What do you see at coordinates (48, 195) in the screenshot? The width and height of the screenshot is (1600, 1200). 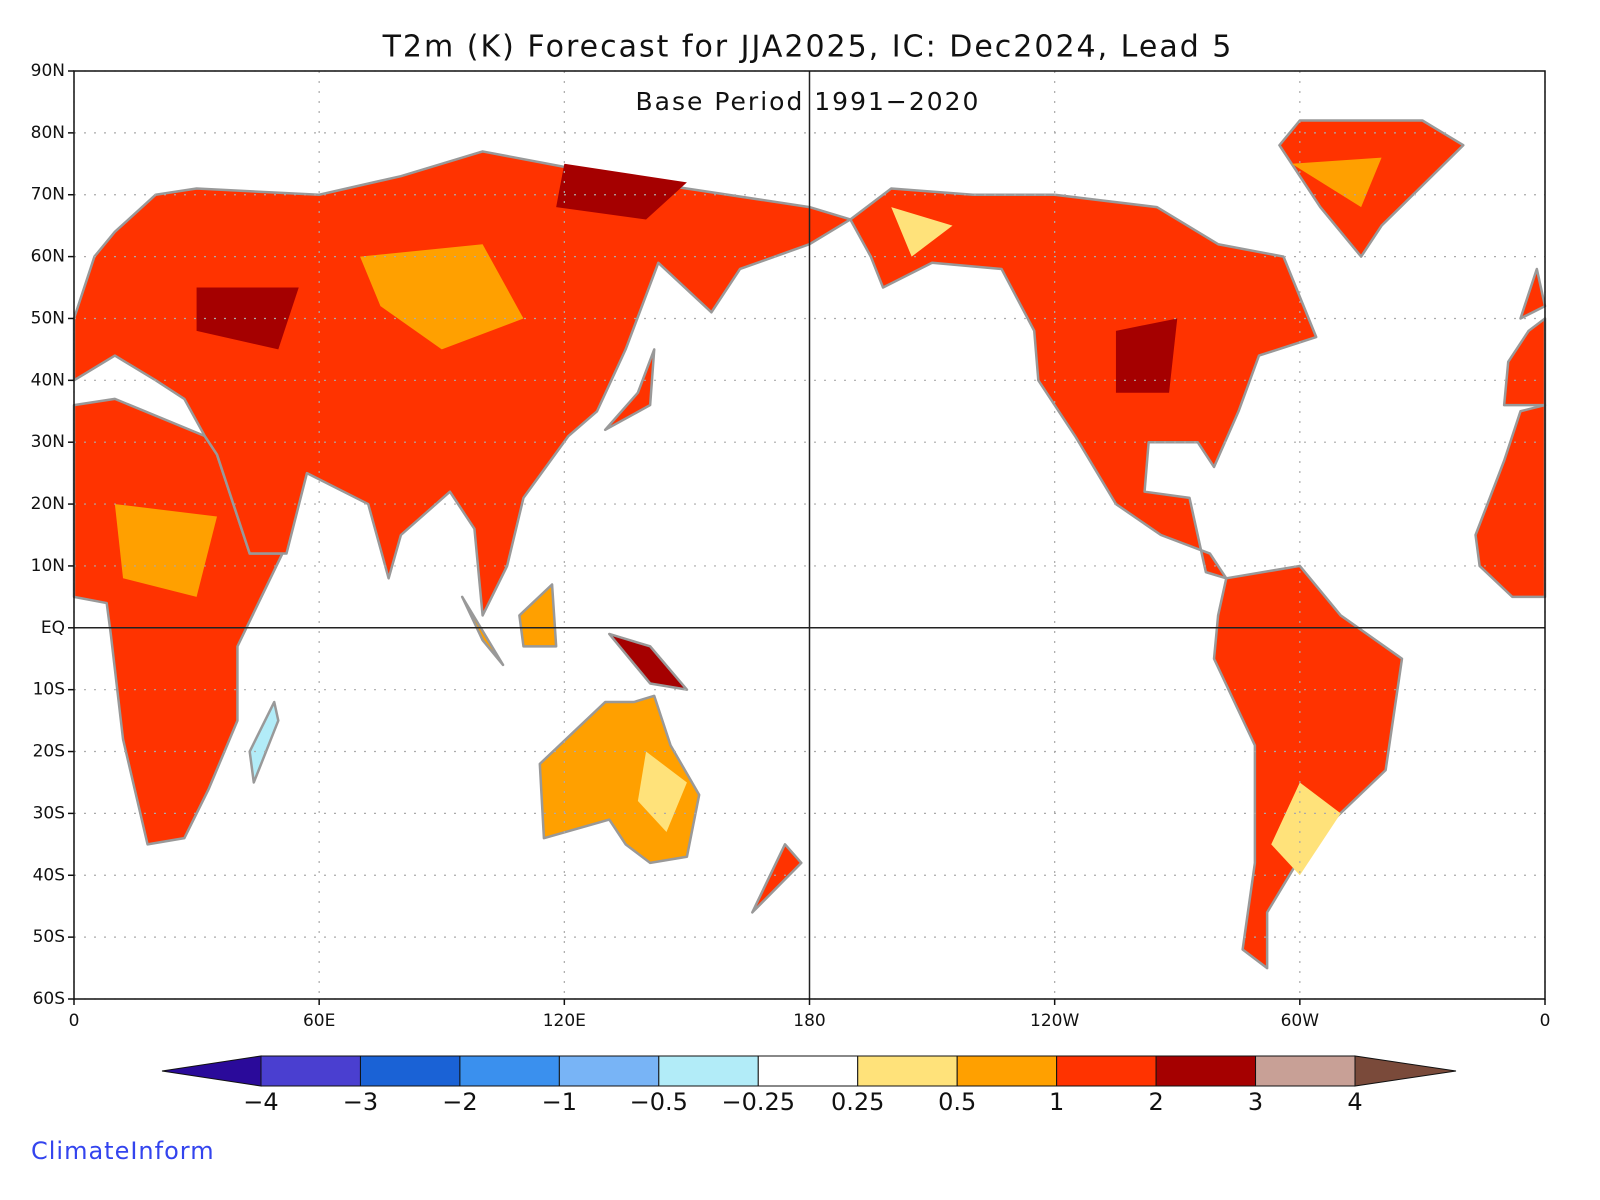 I see `y-tick-label: 70N` at bounding box center [48, 195].